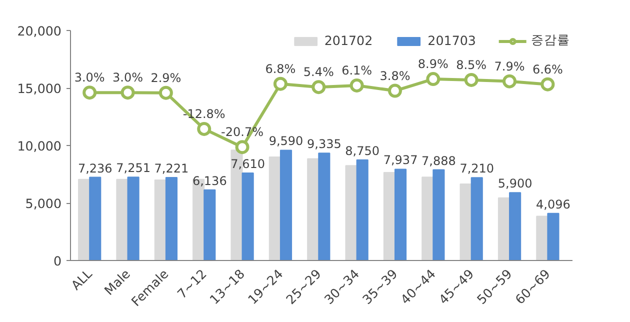  I want to click on legend-label: 증감률, so click(550, 40).